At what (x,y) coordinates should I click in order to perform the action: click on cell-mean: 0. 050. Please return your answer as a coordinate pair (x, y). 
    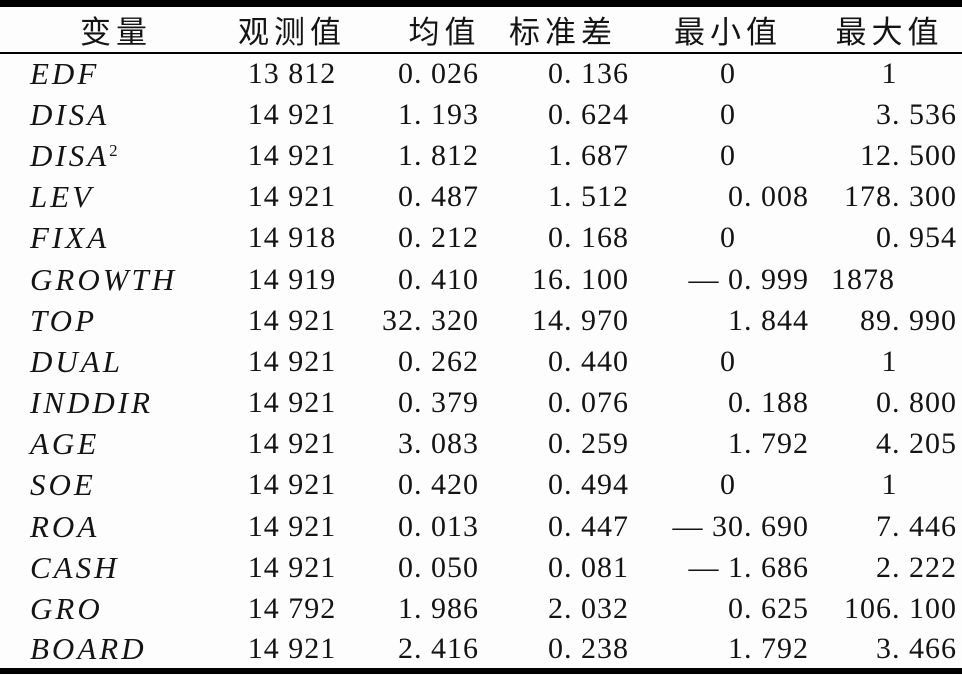
    Looking at the image, I should click on (438, 567).